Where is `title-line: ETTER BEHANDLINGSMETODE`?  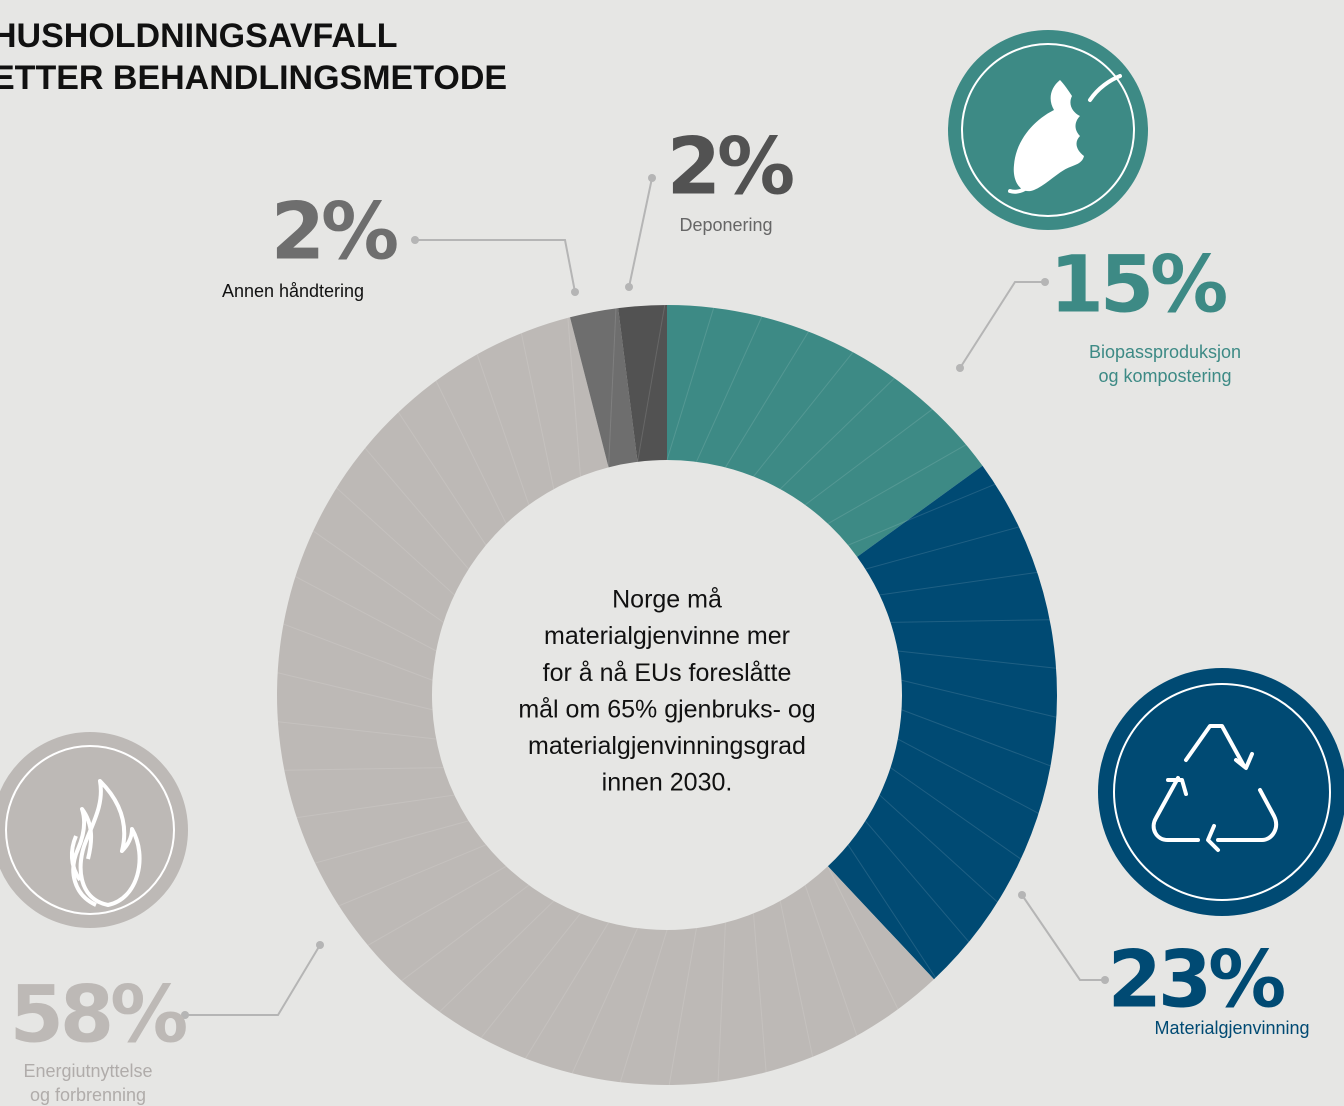
title-line: ETTER BEHANDLINGSMETODE is located at coordinates (253, 78).